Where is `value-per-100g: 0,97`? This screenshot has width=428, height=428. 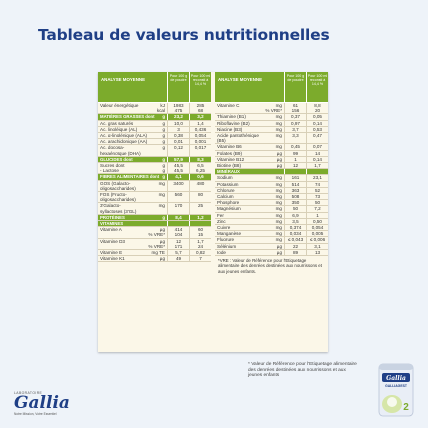 value-per-100g: 0,97 is located at coordinates (295, 123).